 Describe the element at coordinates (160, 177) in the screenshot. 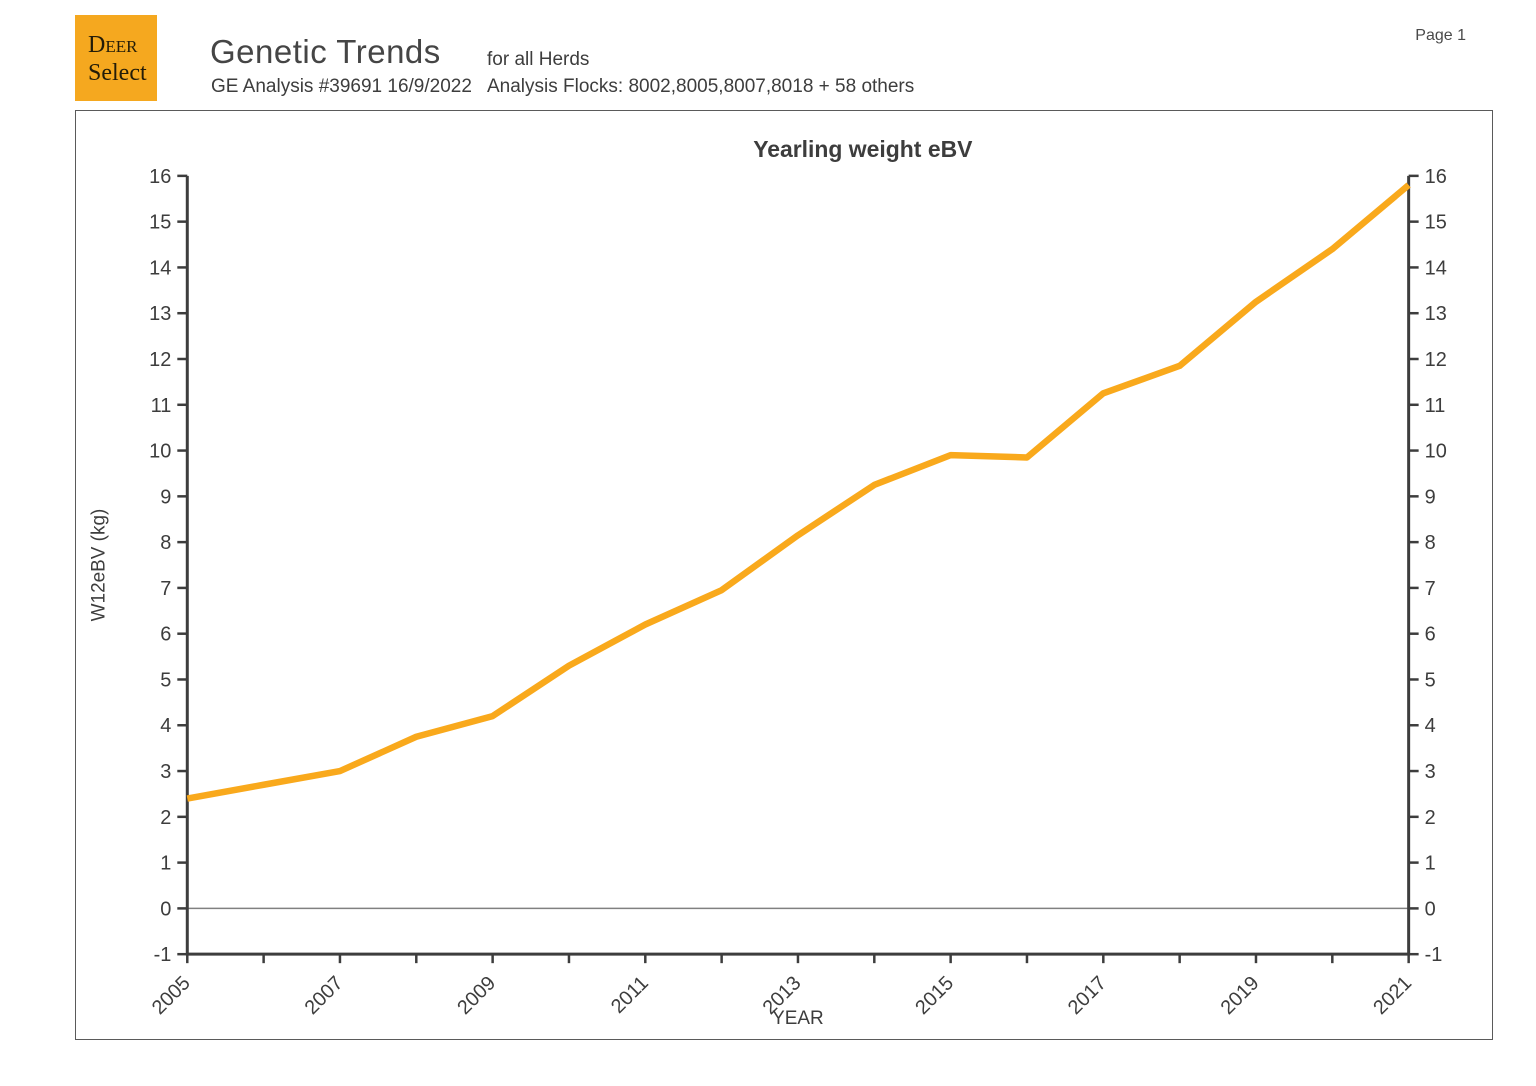

I see `y-tick-label-left: 16` at that location.